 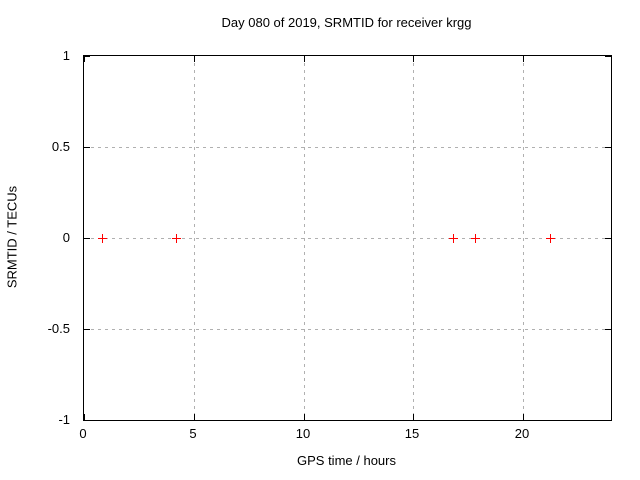 What do you see at coordinates (66, 237) in the screenshot?
I see `y-tick-label: 0` at bounding box center [66, 237].